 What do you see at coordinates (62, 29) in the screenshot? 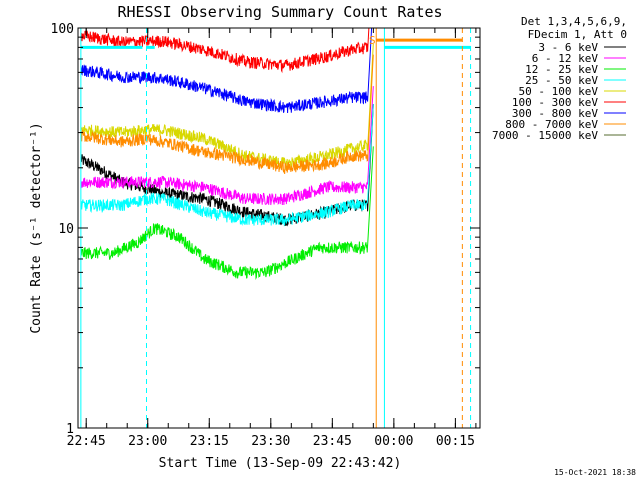
I see `y-tick-label: 100` at bounding box center [62, 29].